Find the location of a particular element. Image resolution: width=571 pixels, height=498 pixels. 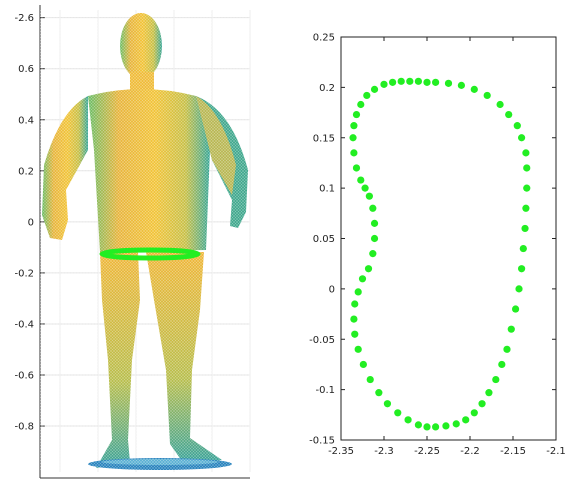

right-y-tick-label: 0.05 is located at coordinates (324, 239).